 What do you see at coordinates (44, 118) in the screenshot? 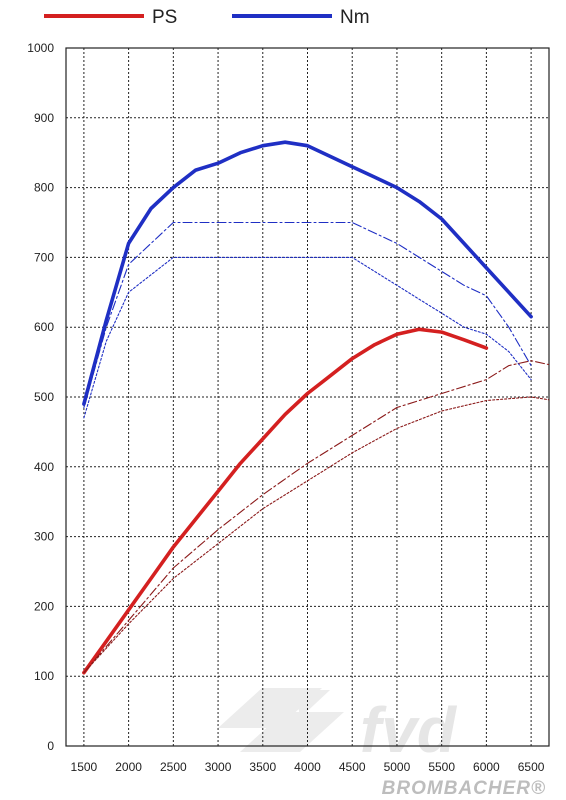
I see `y-tick-label: 900` at bounding box center [44, 118].